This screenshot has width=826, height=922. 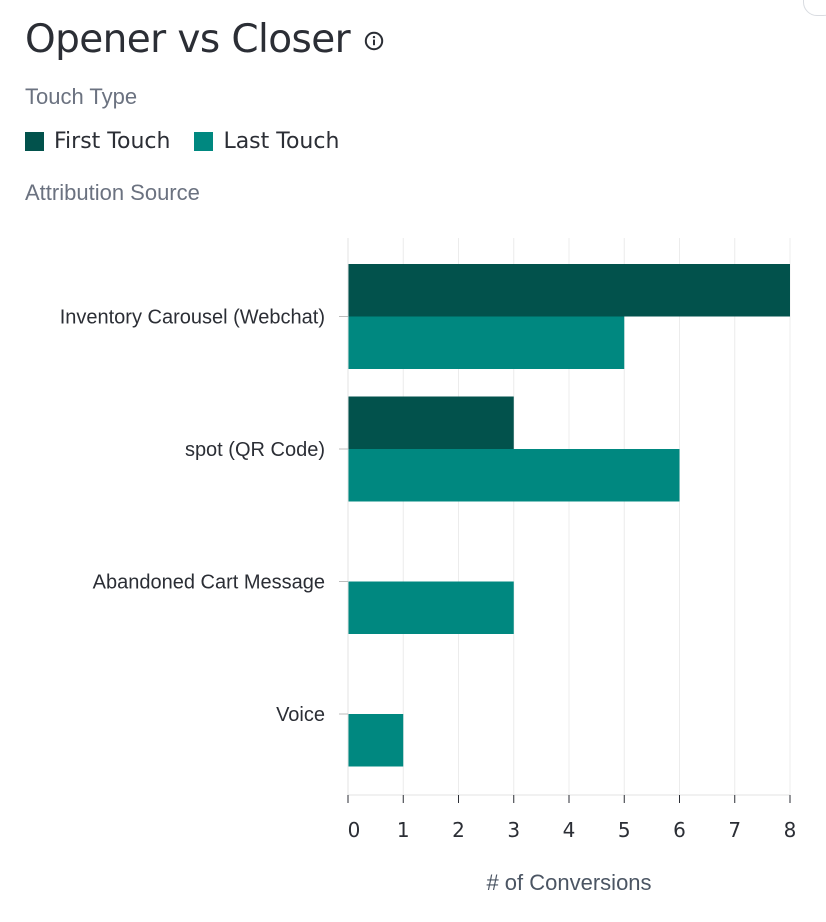 I want to click on x-tick-label-1: 1, so click(x=403, y=830).